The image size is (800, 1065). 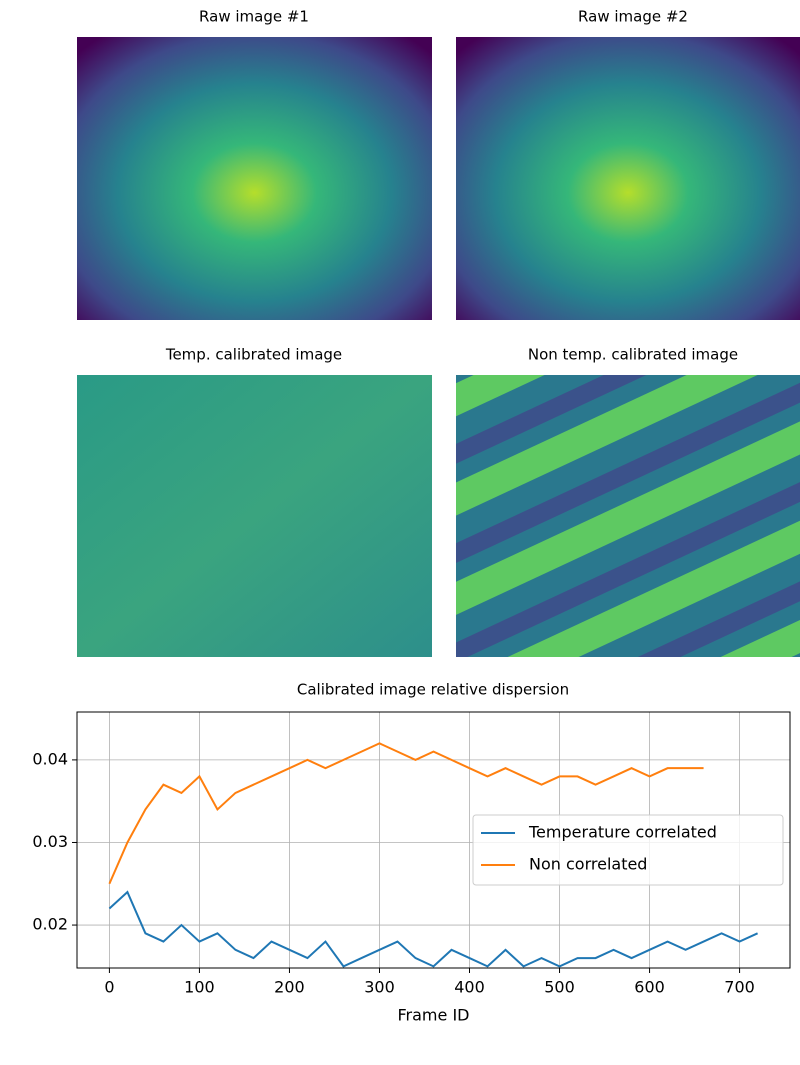 What do you see at coordinates (50, 758) in the screenshot?
I see `y-tick-label: 0.04` at bounding box center [50, 758].